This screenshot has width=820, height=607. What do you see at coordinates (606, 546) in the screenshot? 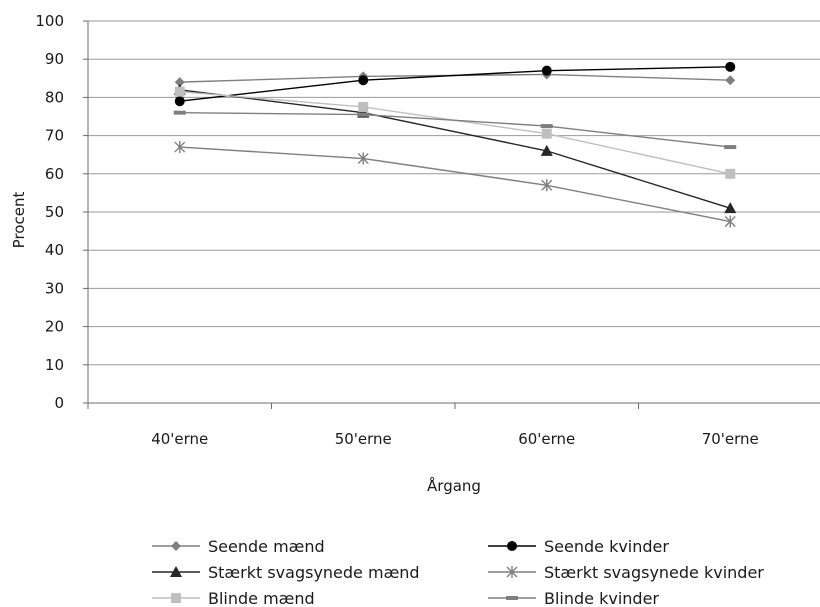
I see `legend-label: Seende kvinder` at bounding box center [606, 546].